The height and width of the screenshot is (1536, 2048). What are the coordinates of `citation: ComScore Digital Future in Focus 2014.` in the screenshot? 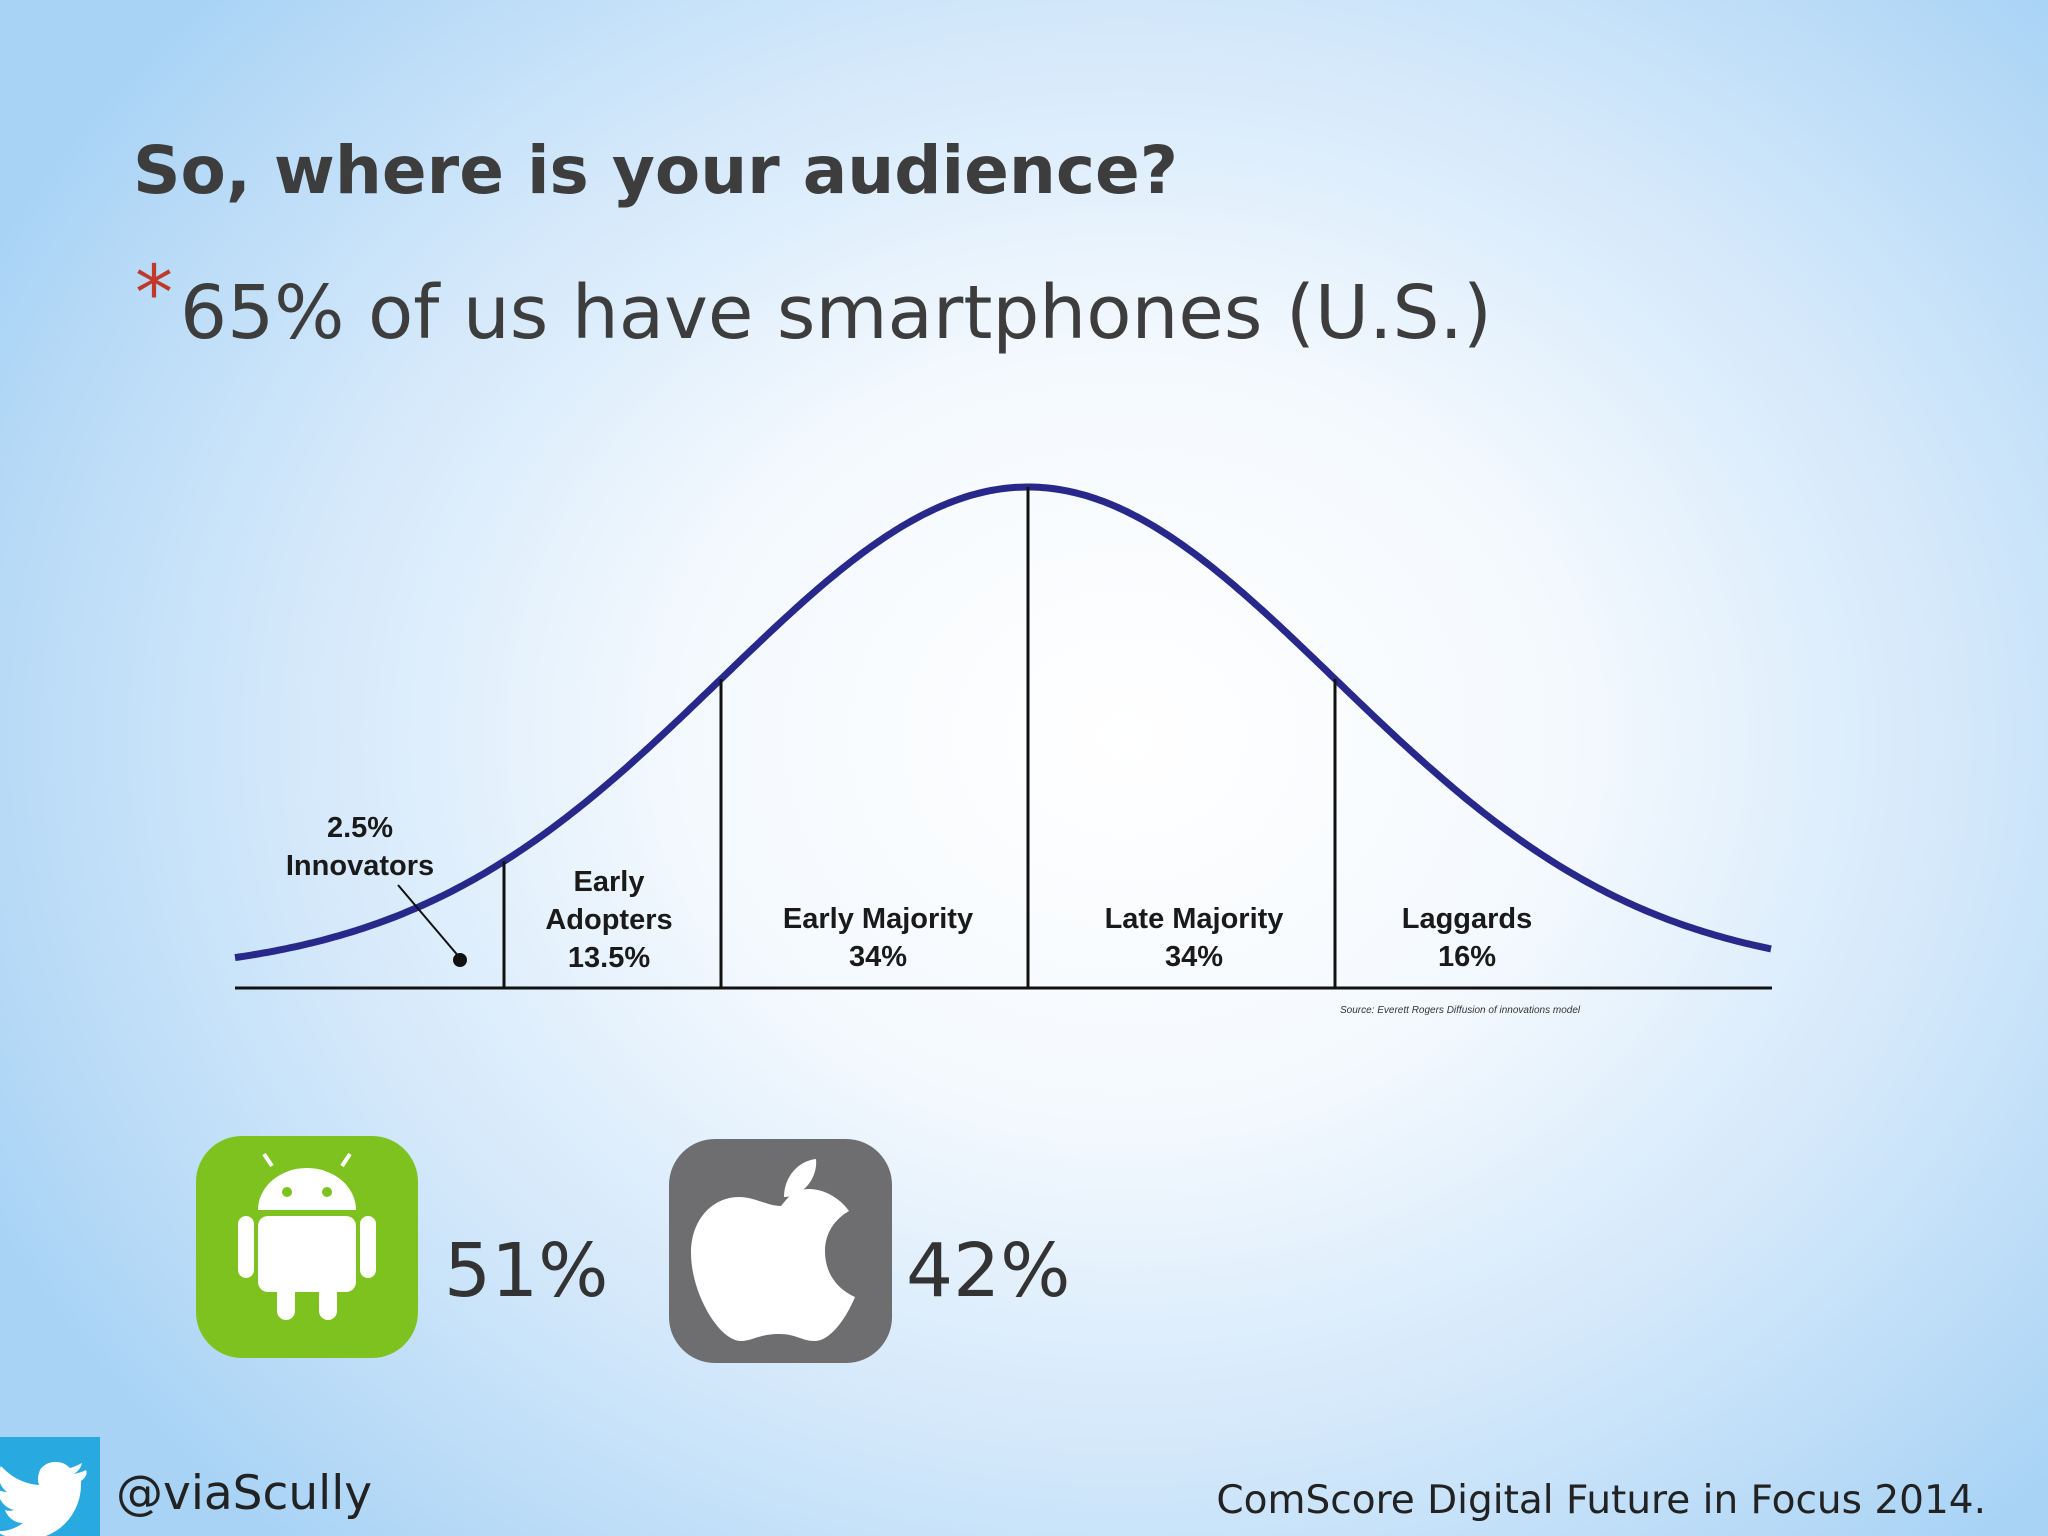 It's located at (1601, 1500).